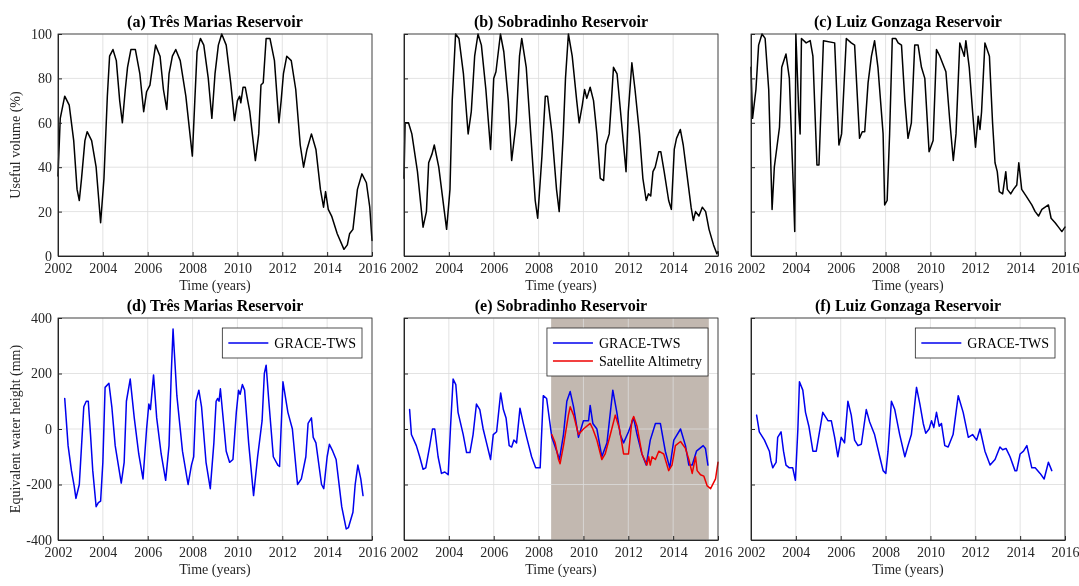 The image size is (1079, 586). I want to click on y-tick-label: 40, so click(45, 168).